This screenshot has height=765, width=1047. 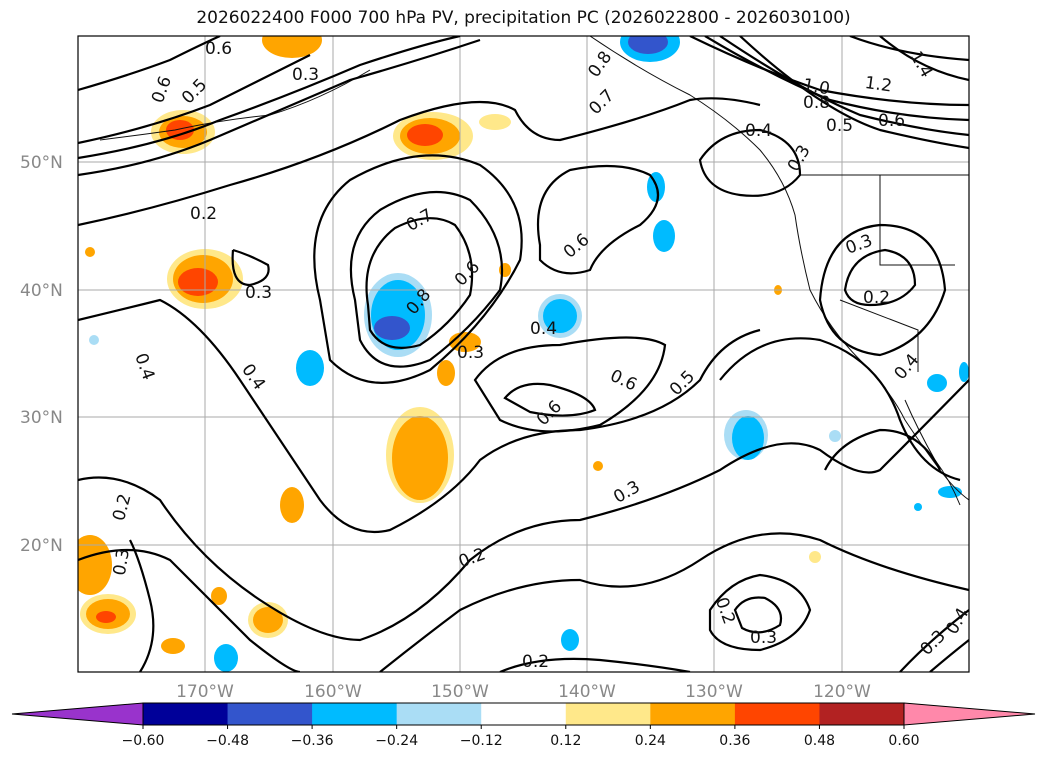 What do you see at coordinates (41, 354) in the screenshot?
I see `latitude-labels: 50°N 40°N 30°N 20°N` at bounding box center [41, 354].